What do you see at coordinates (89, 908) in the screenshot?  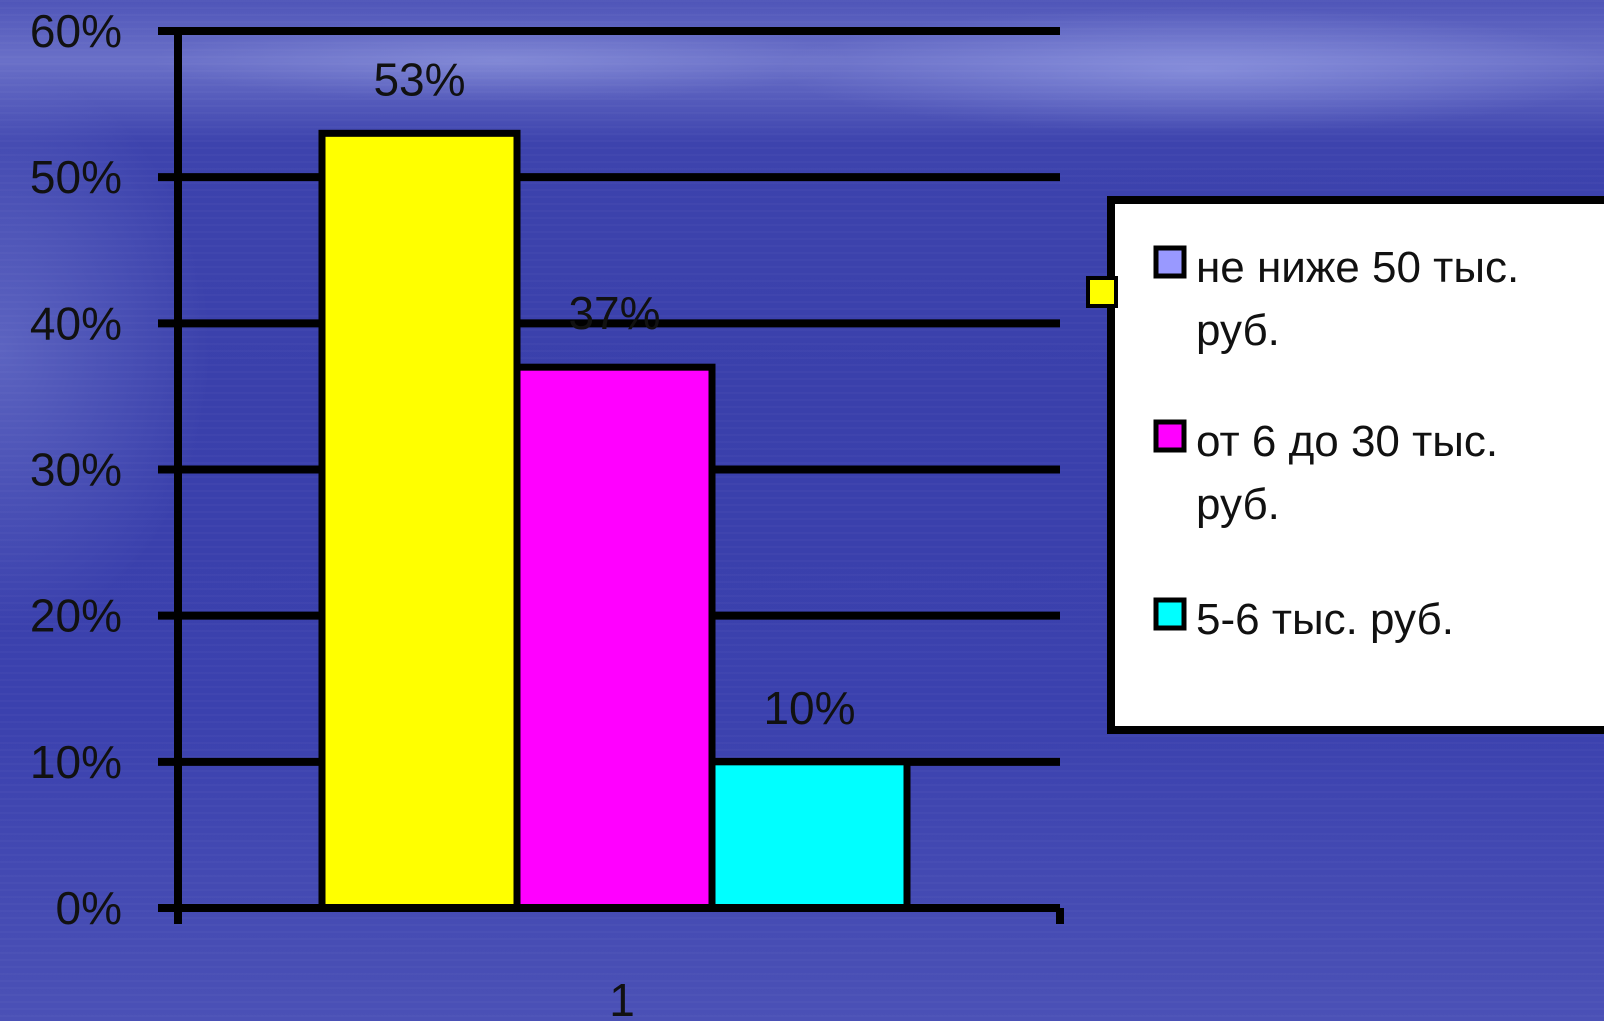 I see `y-tick-label: 0%` at bounding box center [89, 908].